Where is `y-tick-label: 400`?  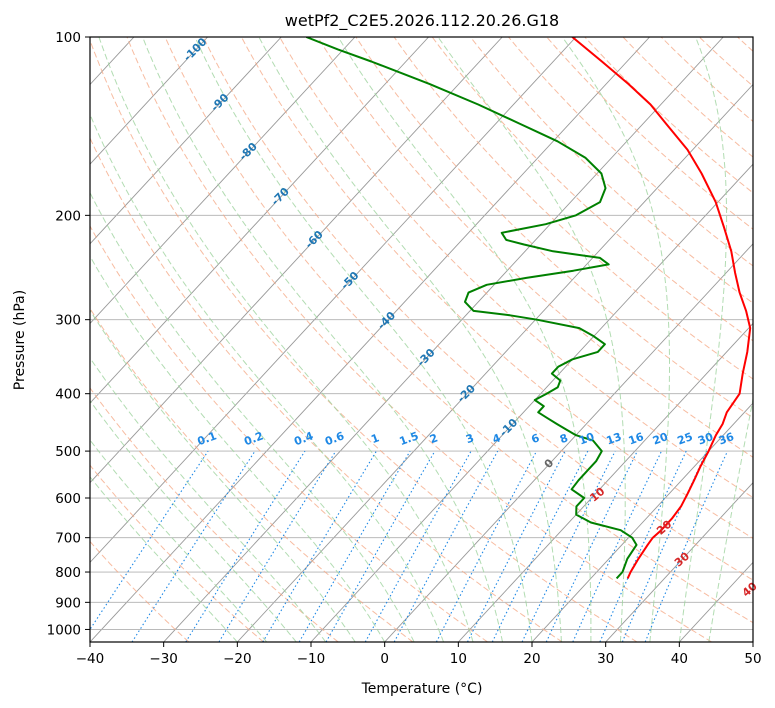
y-tick-label: 400 is located at coordinates (68, 395).